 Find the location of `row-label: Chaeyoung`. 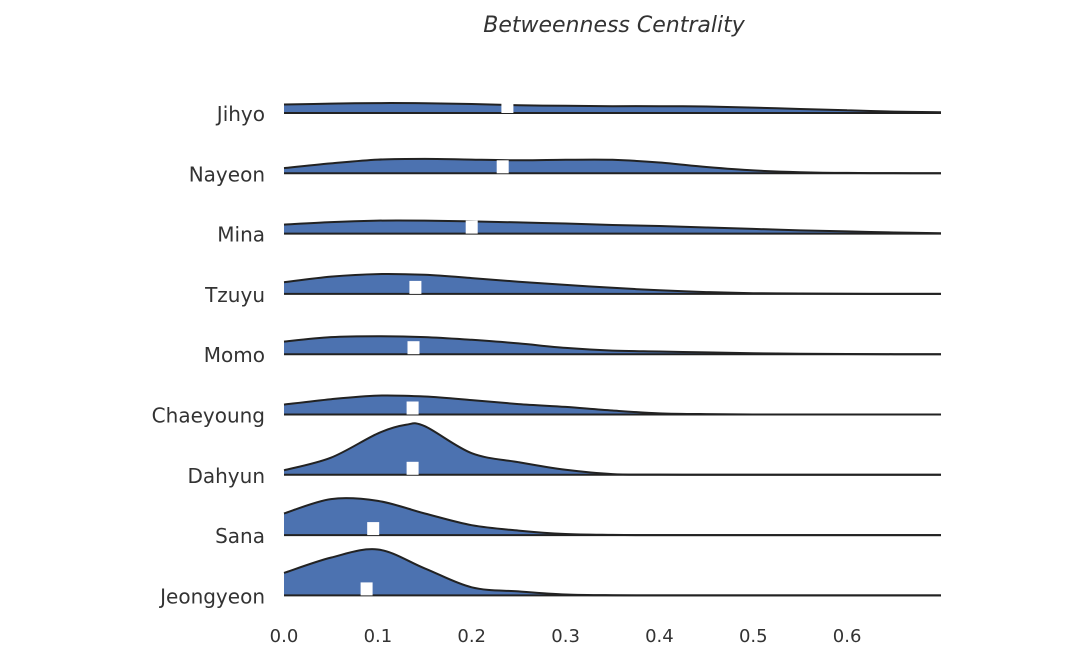

row-label: Chaeyoung is located at coordinates (208, 416).